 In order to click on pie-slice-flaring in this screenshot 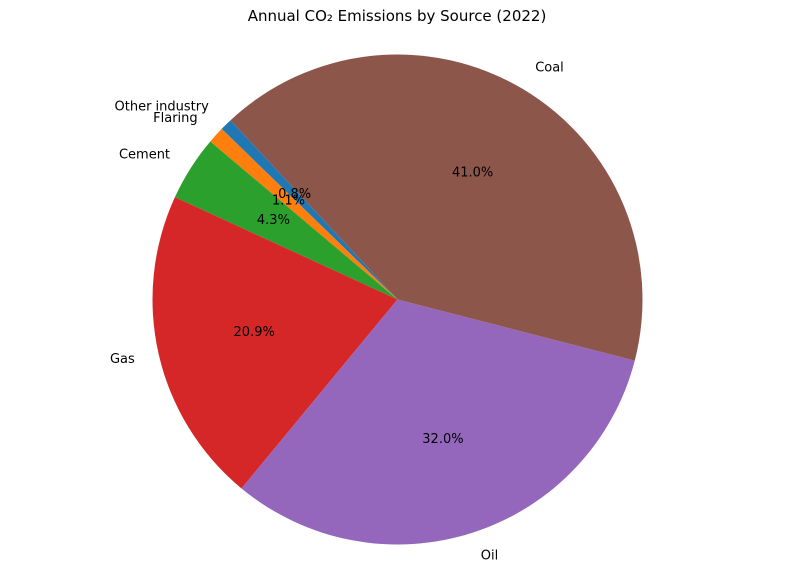, I will do `click(304, 214)`.